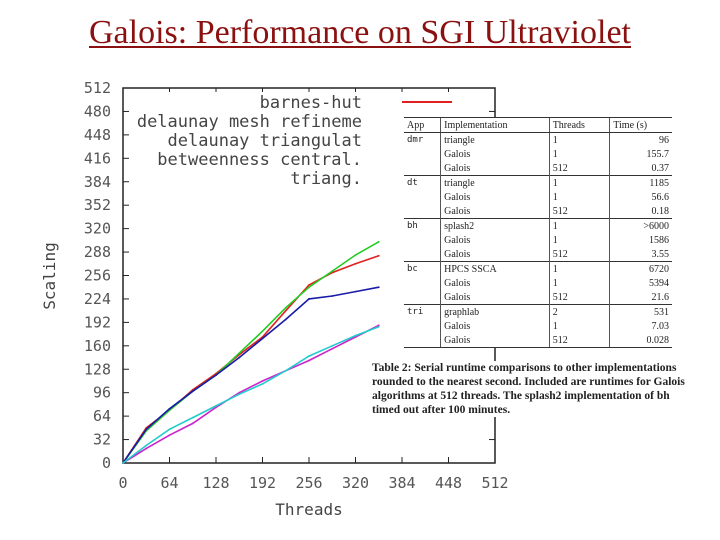  Describe the element at coordinates (495, 125) in the screenshot. I see `col-header-implementation: Implementation` at that location.